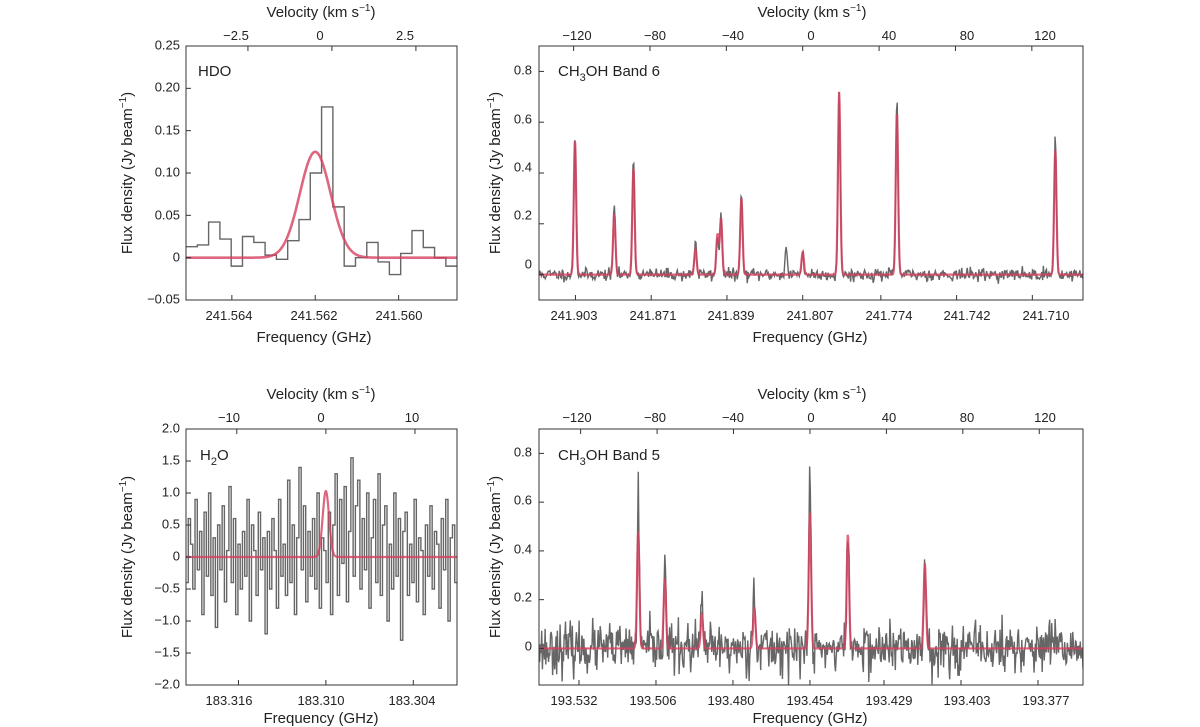 This screenshot has height=727, width=1200. Describe the element at coordinates (655, 417) in the screenshot. I see `top-tick-label: −80` at that location.